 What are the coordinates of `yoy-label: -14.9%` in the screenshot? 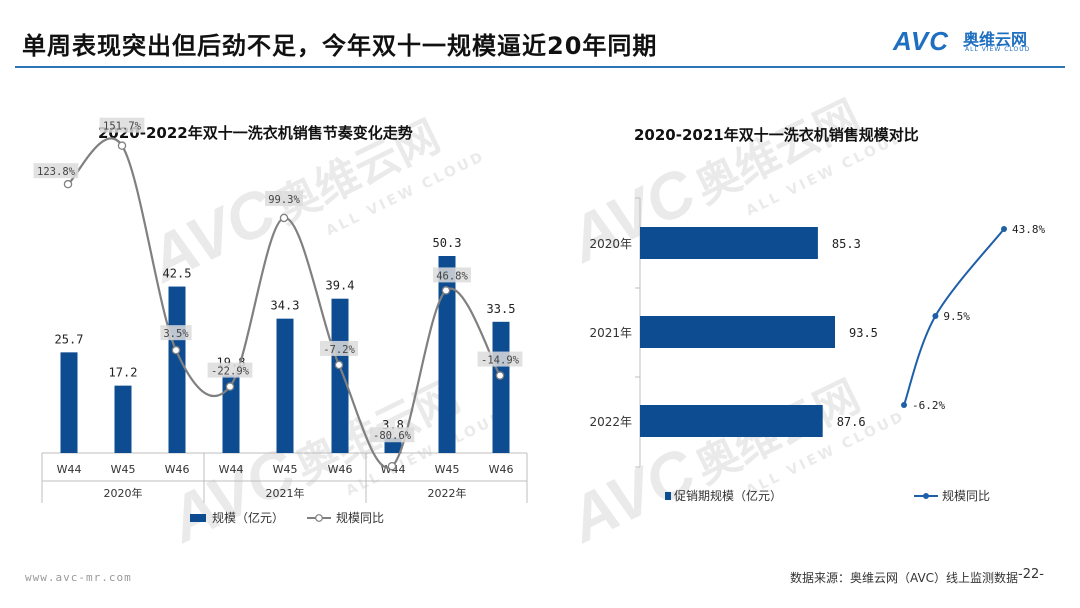 It's located at (500, 361).